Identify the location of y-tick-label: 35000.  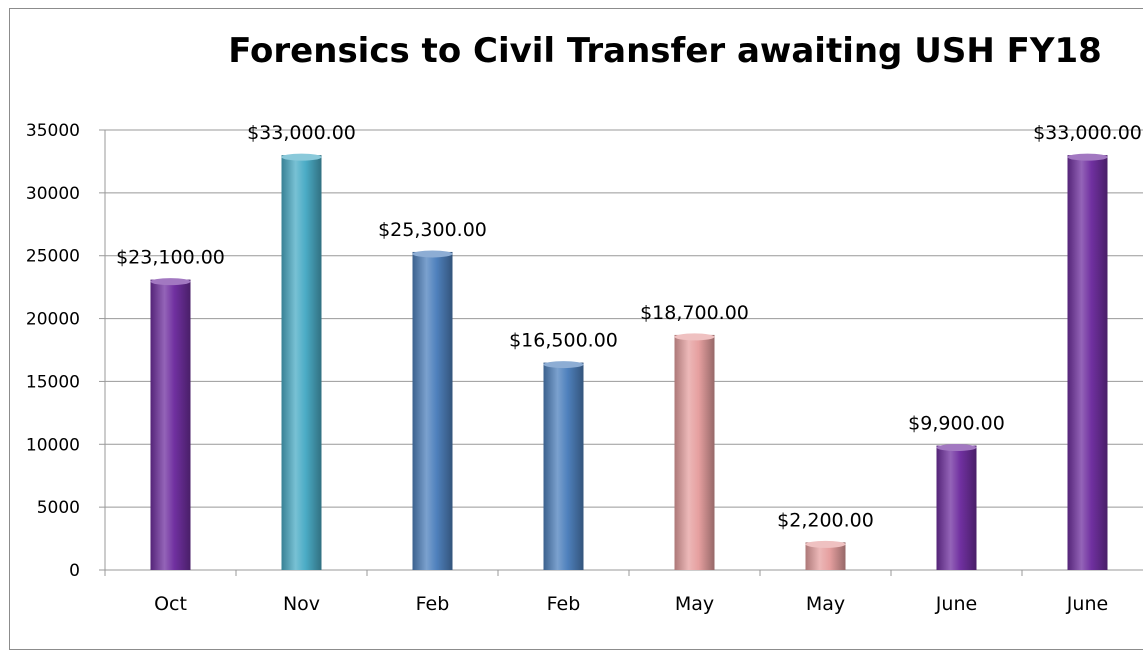
(53, 131).